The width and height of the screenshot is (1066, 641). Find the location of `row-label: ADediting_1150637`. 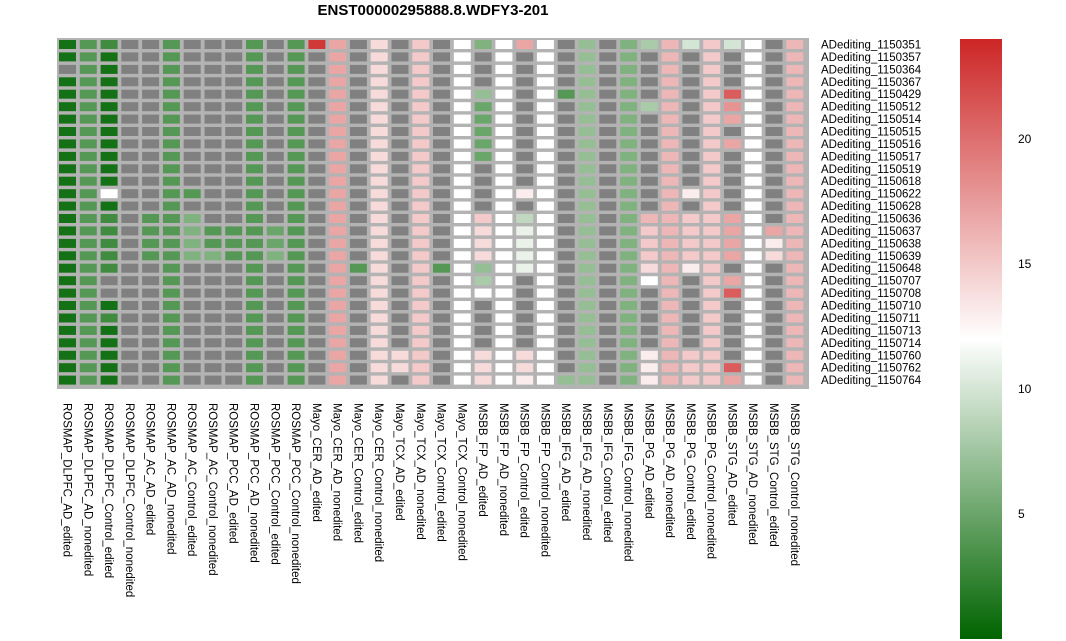

row-label: ADediting_1150637 is located at coordinates (871, 232).